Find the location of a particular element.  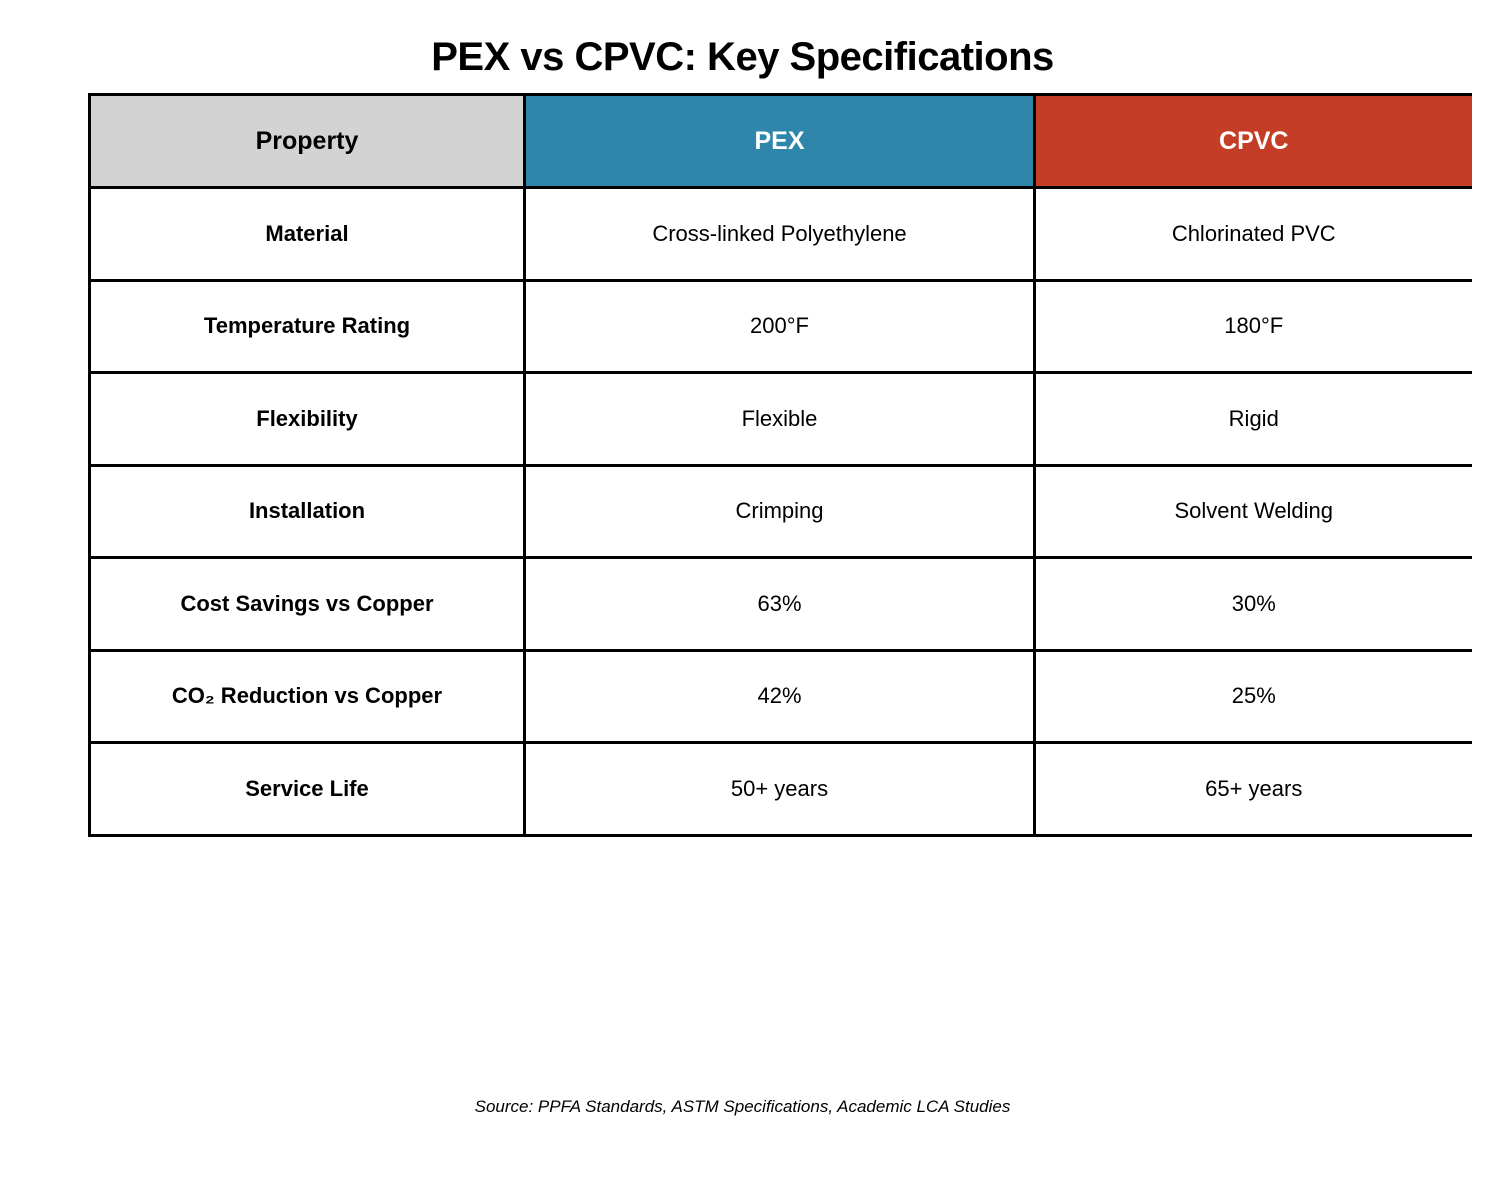

table-row-cost-savings: Cost Savings vs Copper 63% 30% is located at coordinates (780, 604).